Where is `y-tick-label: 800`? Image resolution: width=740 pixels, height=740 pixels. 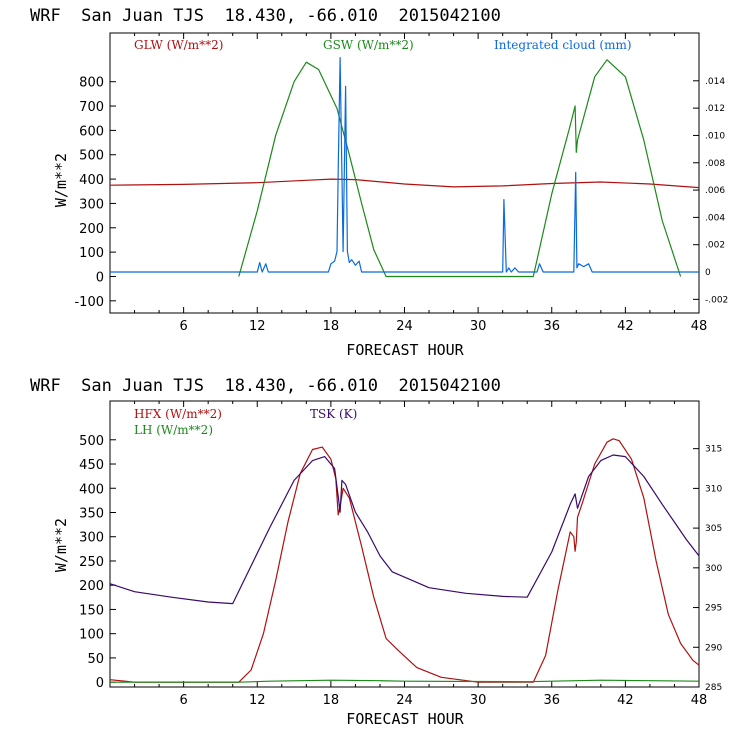
y-tick-label: 800 is located at coordinates (91, 83).